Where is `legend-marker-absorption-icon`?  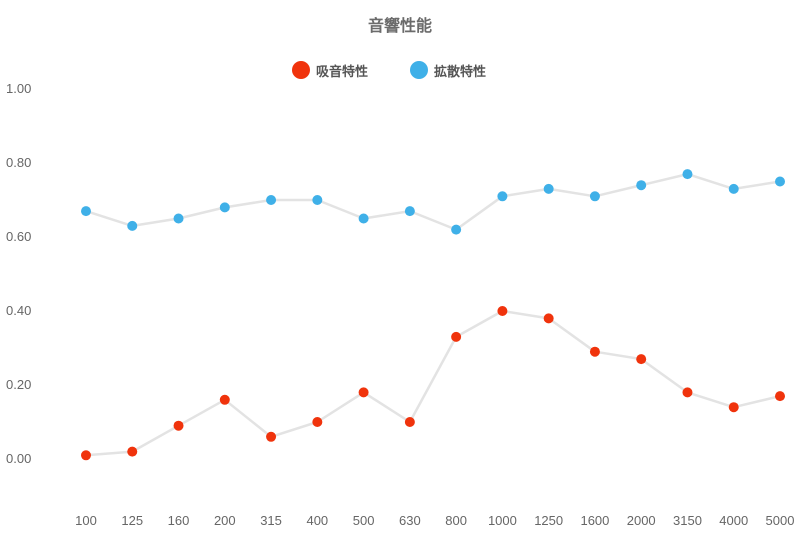
legend-marker-absorption-icon is located at coordinates (301, 70).